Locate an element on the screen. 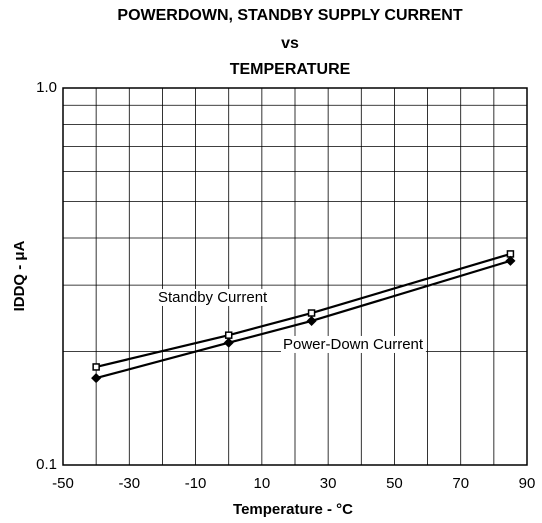  chart-title: TEMPERATURE is located at coordinates (290, 69).